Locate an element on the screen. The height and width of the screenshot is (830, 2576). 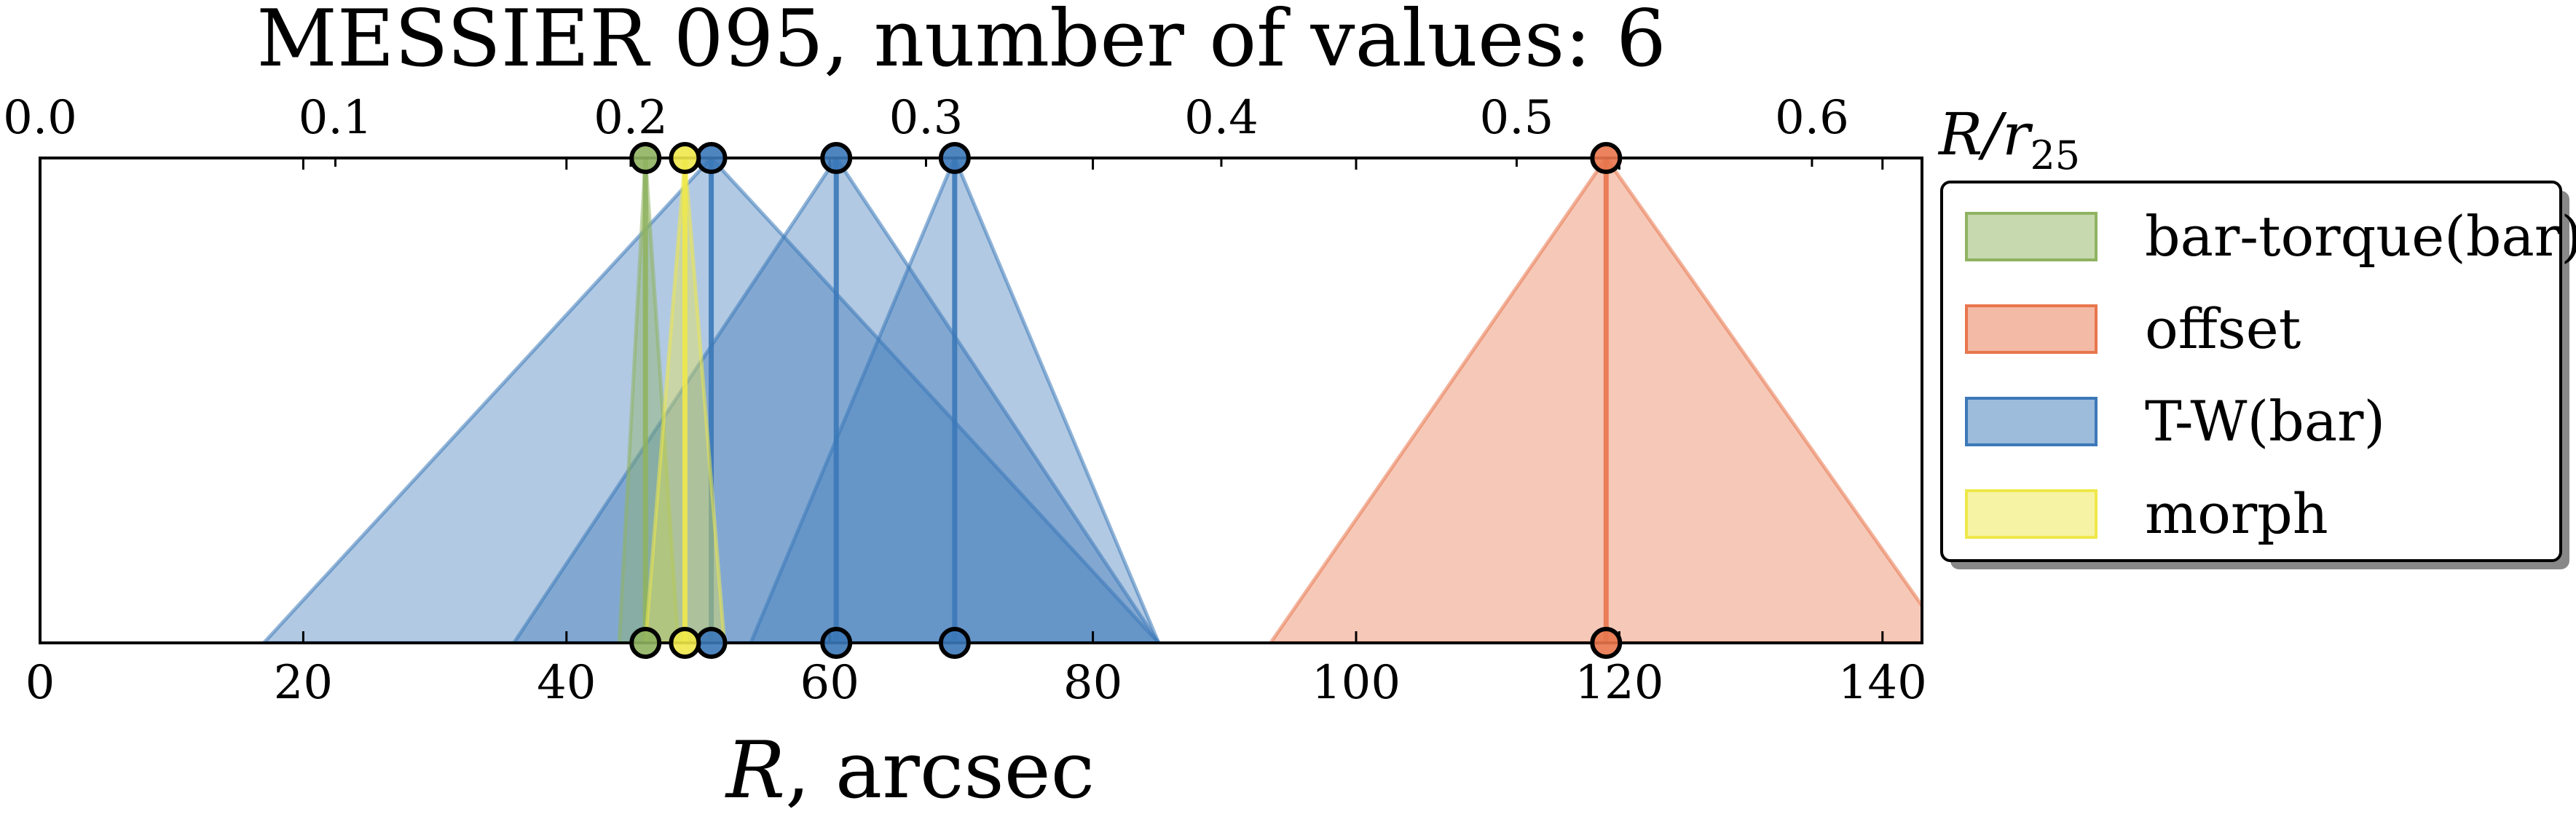
legend-label-offset: offset is located at coordinates (2223, 328).